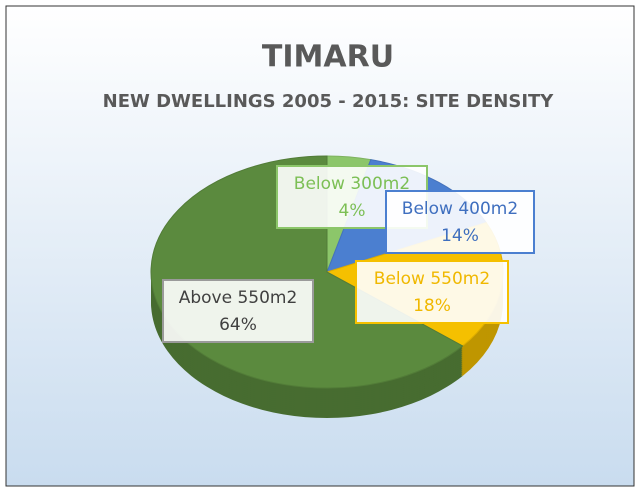  I want to click on data-label-value: 18%, so click(432, 306).